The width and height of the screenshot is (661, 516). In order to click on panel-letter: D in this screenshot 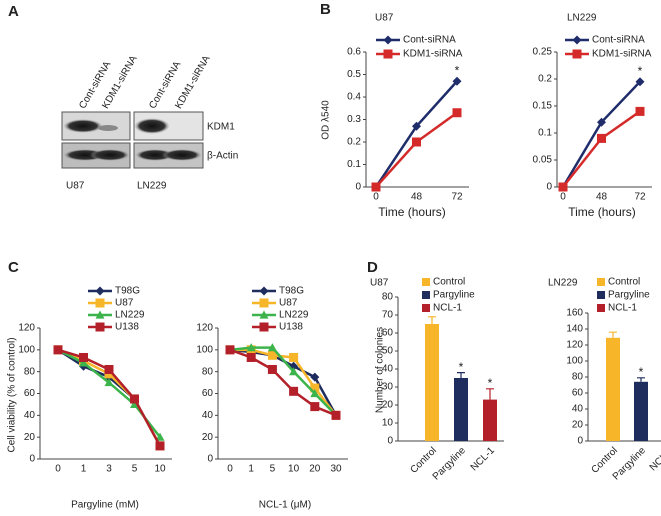, I will do `click(372, 267)`.